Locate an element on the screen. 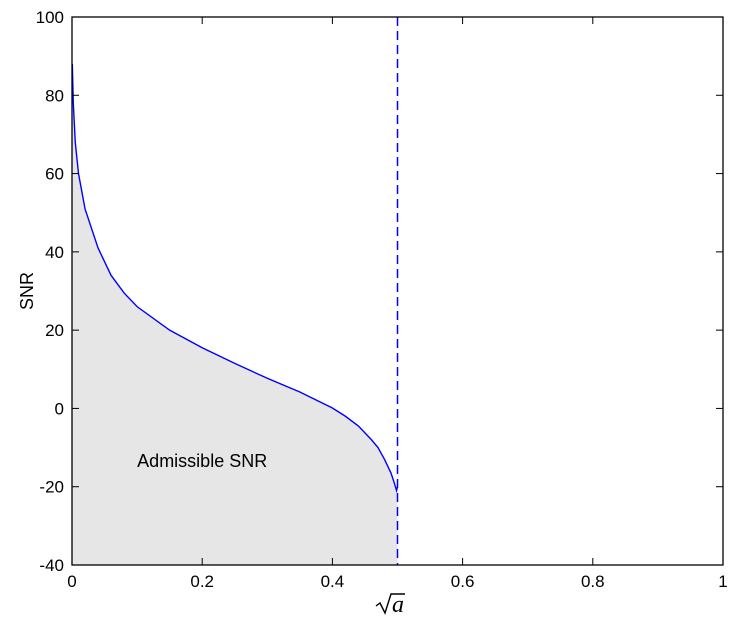 This screenshot has width=731, height=624. y-tick-label-5: 60 is located at coordinates (54, 174).